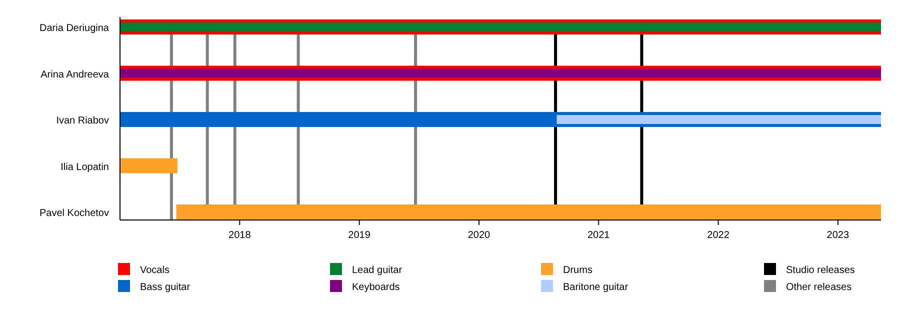  I want to click on legend-label: Lead guitar, so click(377, 270).